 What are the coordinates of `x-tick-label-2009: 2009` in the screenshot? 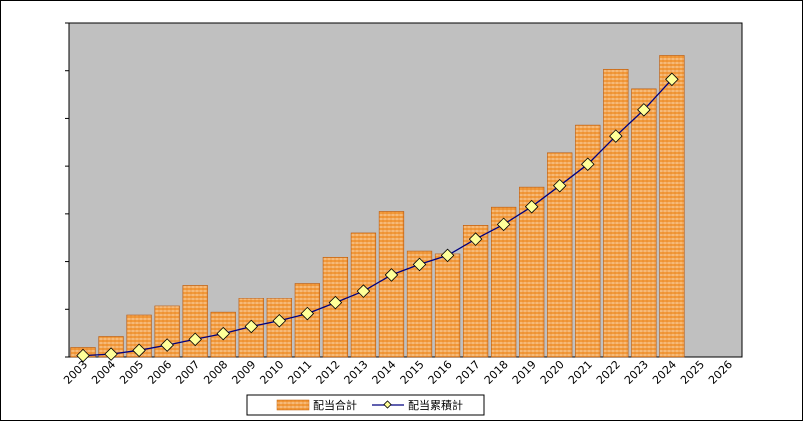 It's located at (243, 372).